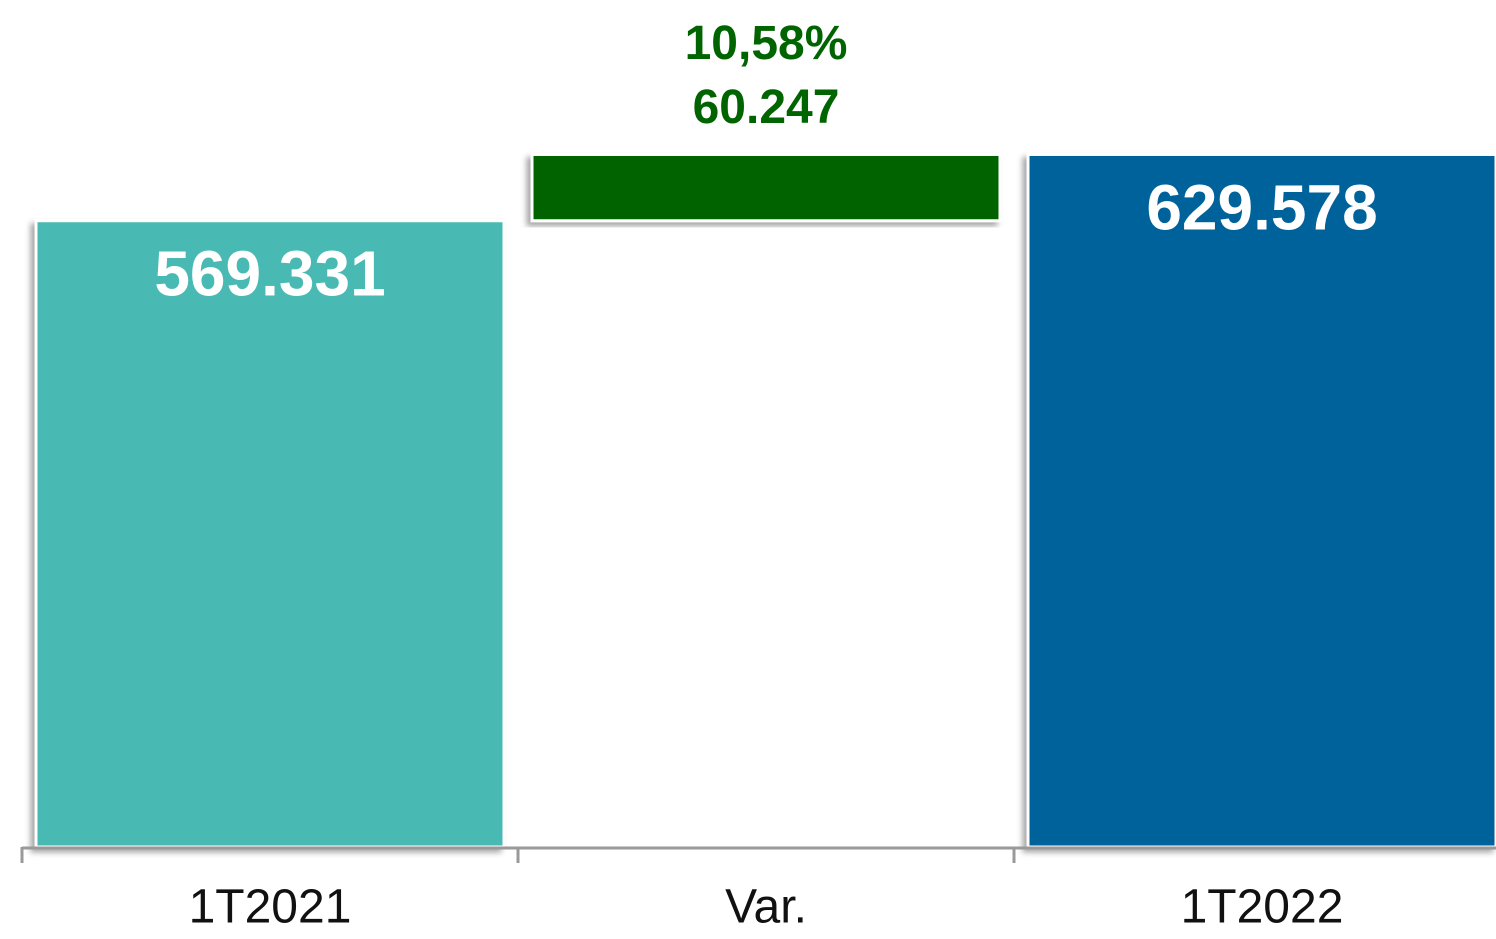 This screenshot has width=1496, height=939. What do you see at coordinates (766, 43) in the screenshot?
I see `annotation: 10,58%` at bounding box center [766, 43].